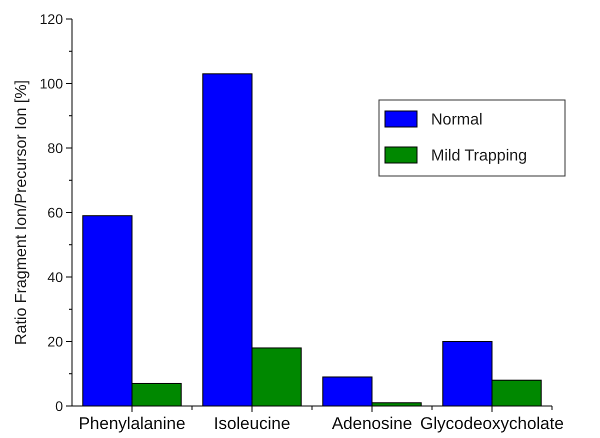 The image size is (600, 438). I want to click on legend-label: Normal, so click(457, 120).